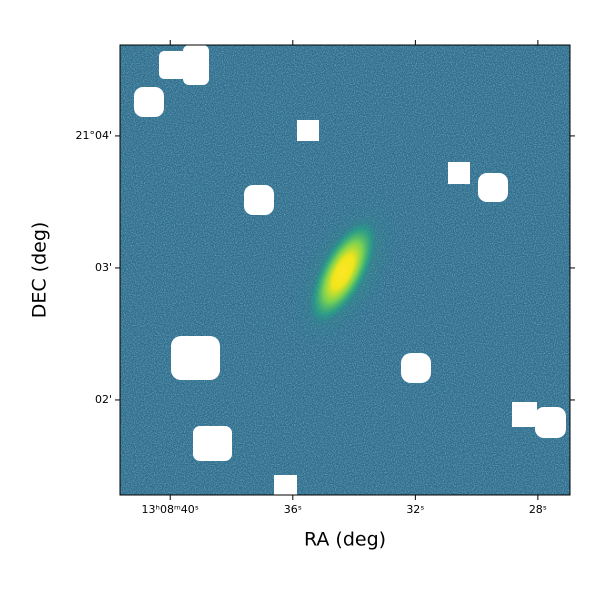 The image size is (600, 604). Describe the element at coordinates (103, 399) in the screenshot. I see `y-tick-label: 02'` at that location.